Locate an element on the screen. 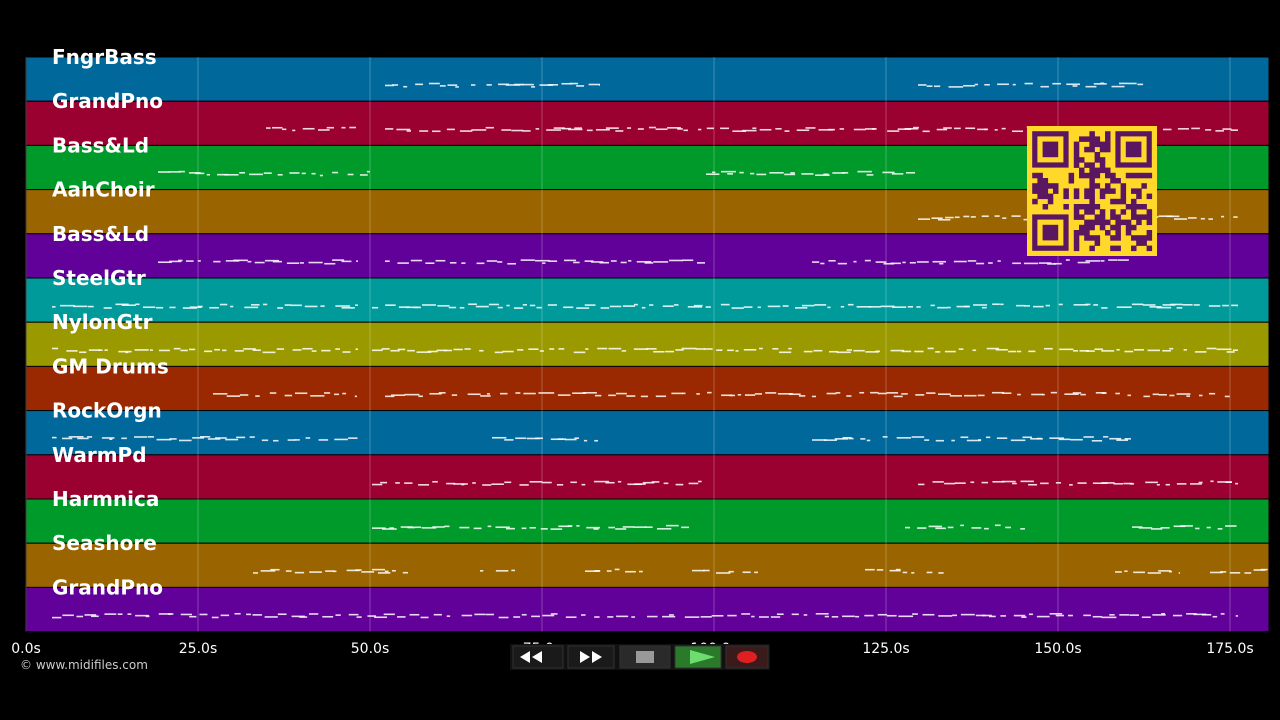 This screenshot has width=1280, height=720. track-row is located at coordinates (647, 79).